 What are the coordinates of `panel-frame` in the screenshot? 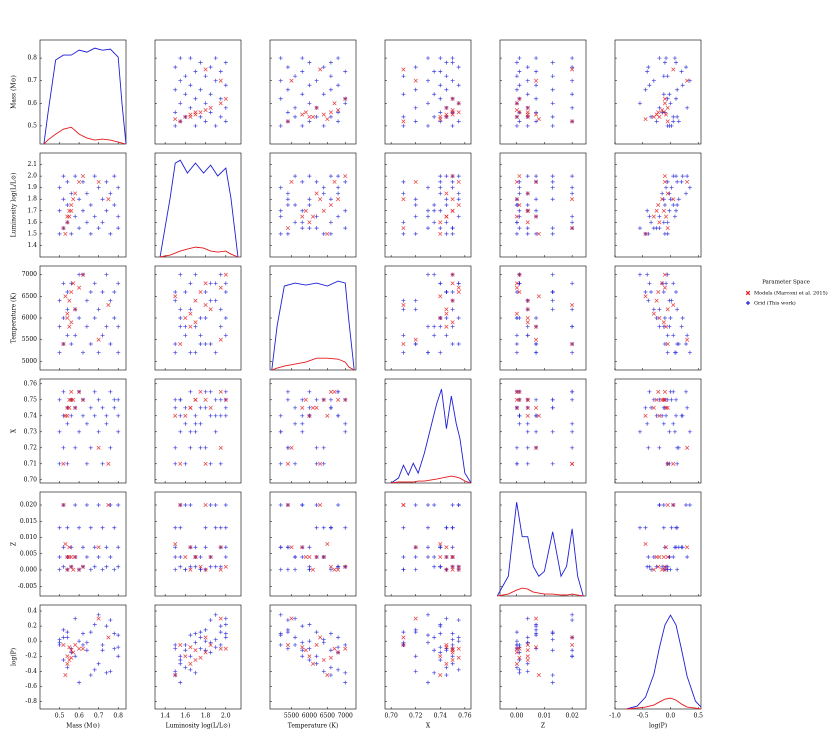 It's located at (83, 544).